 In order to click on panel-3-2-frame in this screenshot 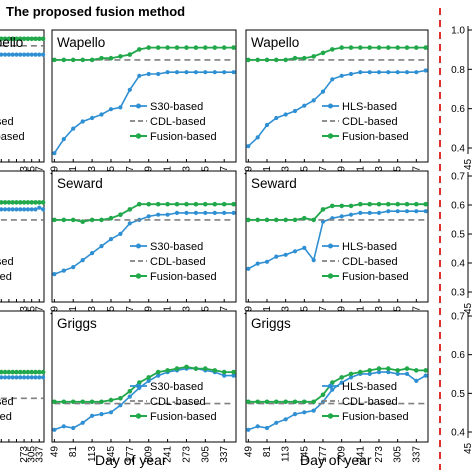, I will do `click(144, 376)`.